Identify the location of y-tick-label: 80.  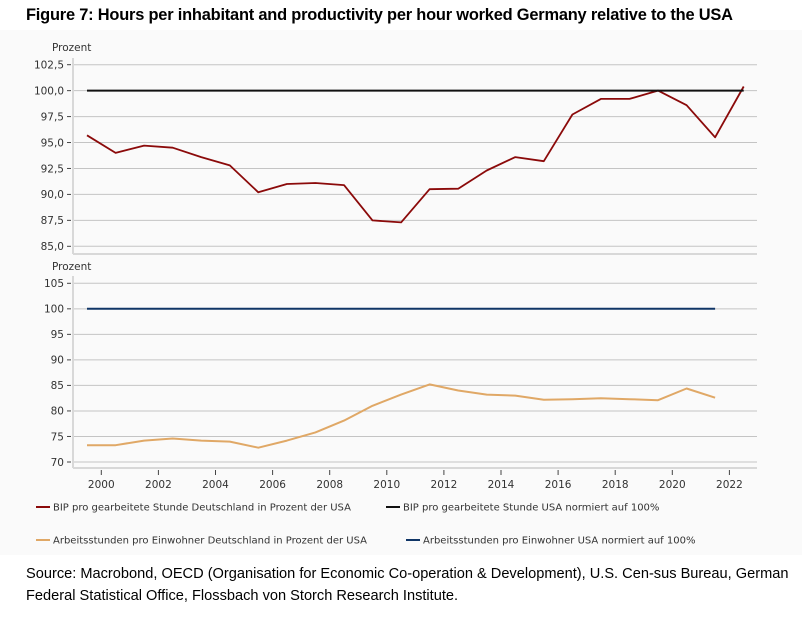
(57, 412).